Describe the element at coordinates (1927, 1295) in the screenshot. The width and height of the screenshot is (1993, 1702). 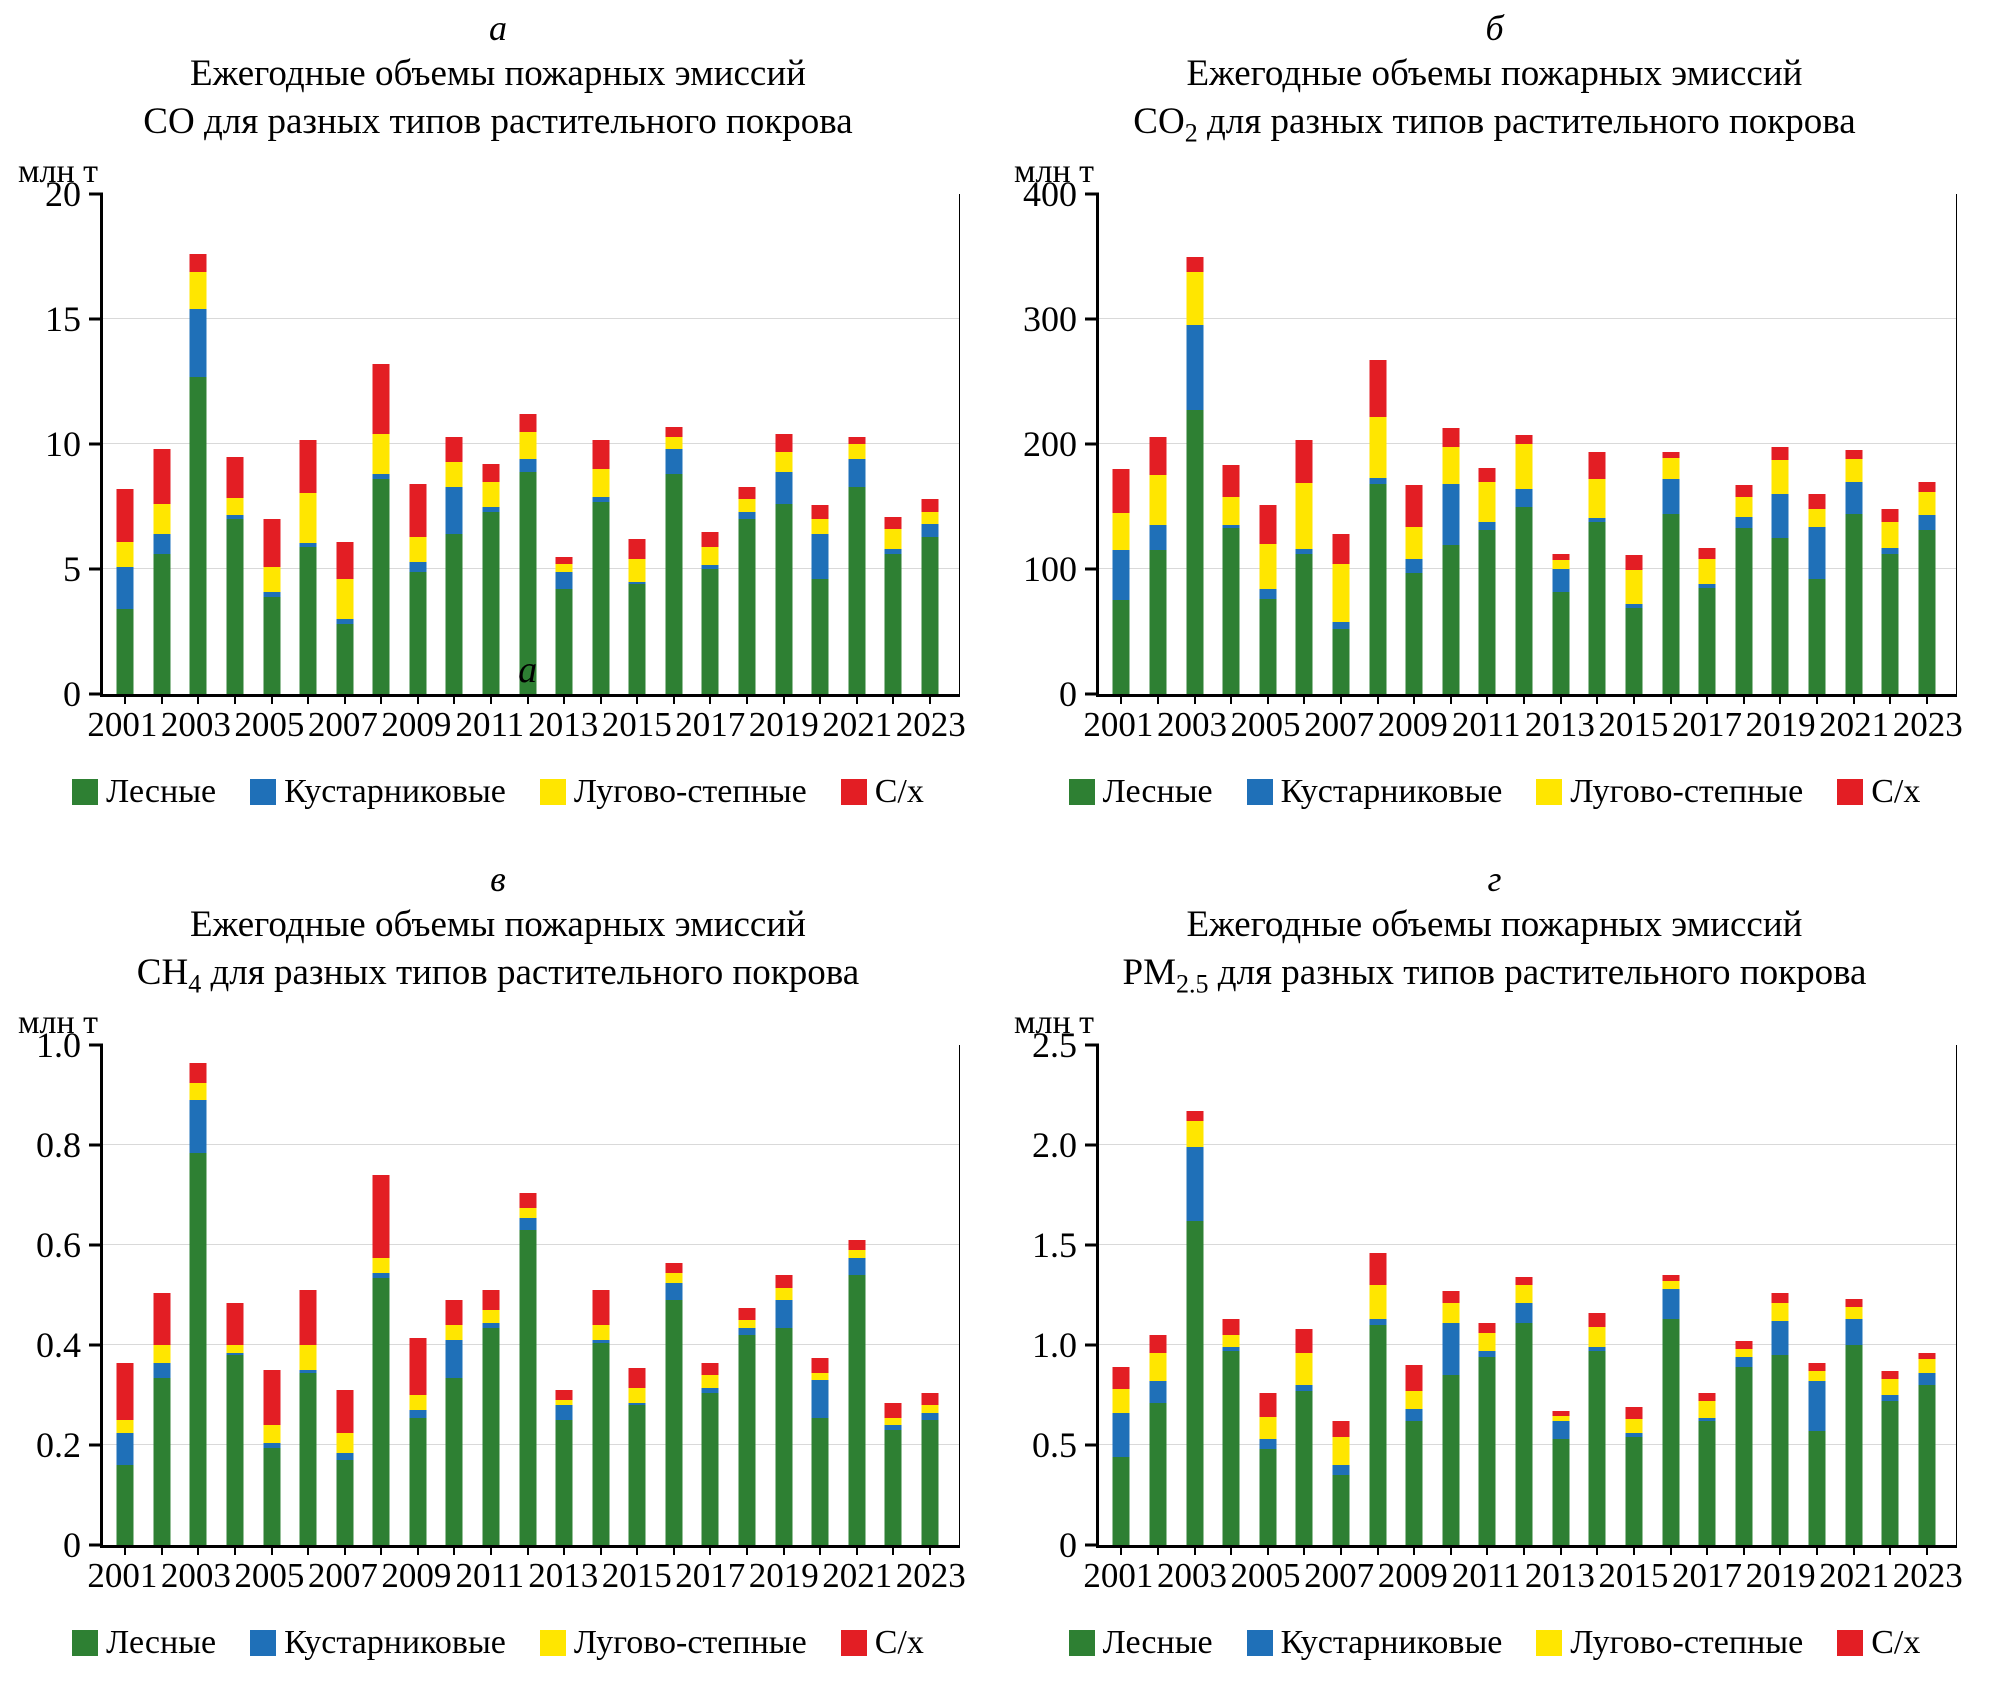
I see `bar-2023` at that location.